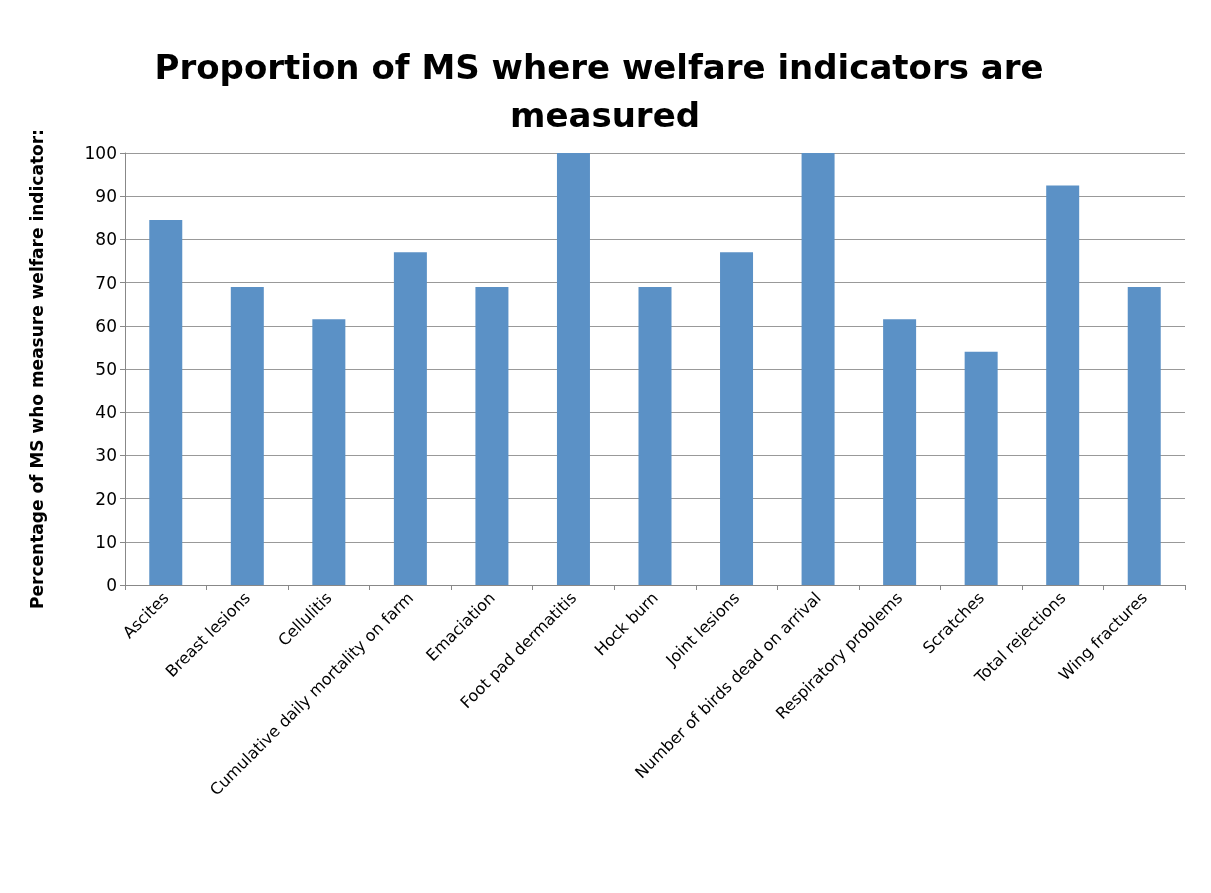 The height and width of the screenshot is (893, 1211). What do you see at coordinates (106, 325) in the screenshot?
I see `y-tick-label: 60` at bounding box center [106, 325].